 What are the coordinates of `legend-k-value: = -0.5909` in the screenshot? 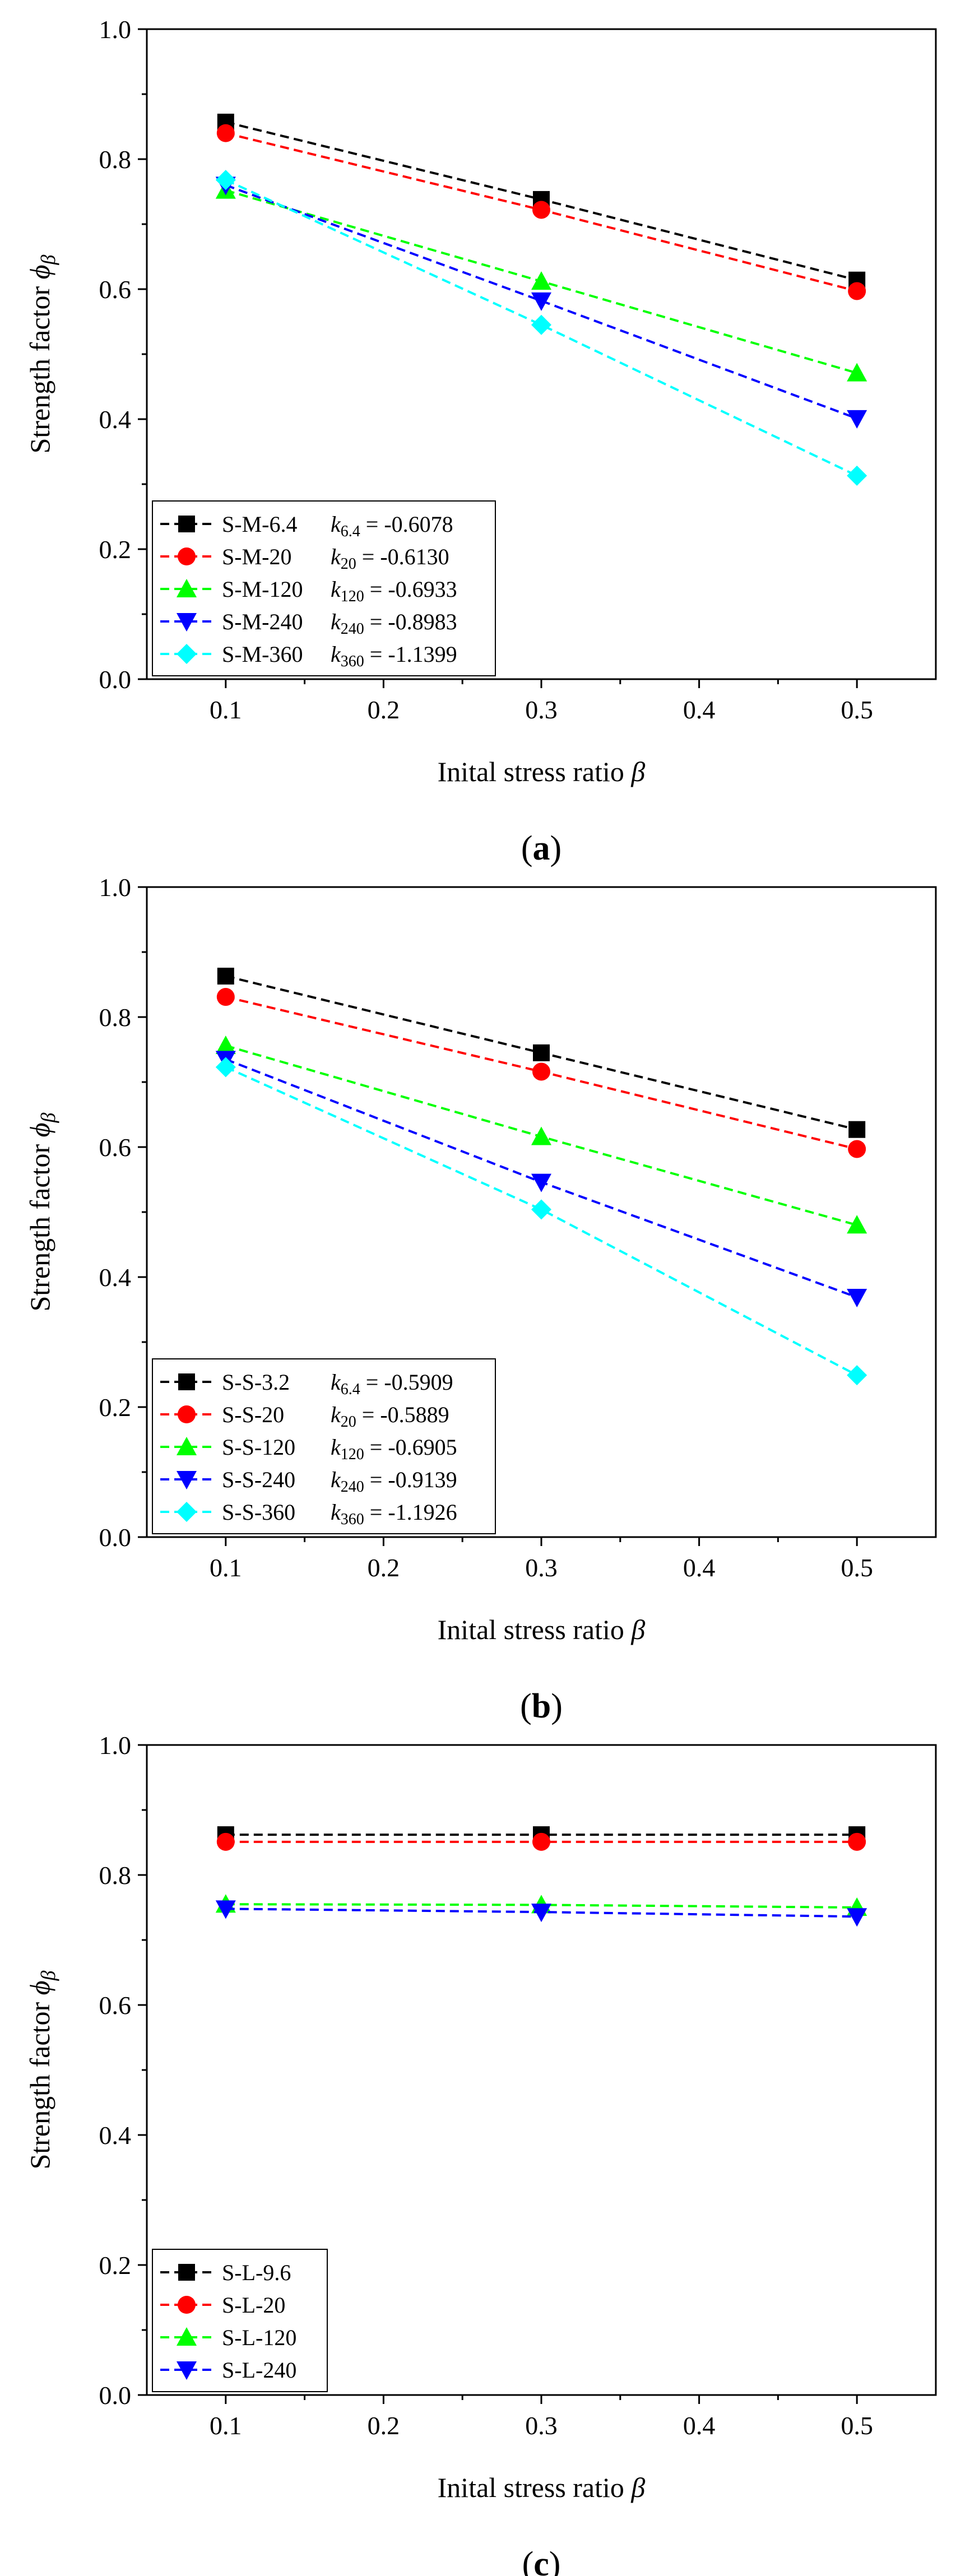 It's located at (407, 1382).